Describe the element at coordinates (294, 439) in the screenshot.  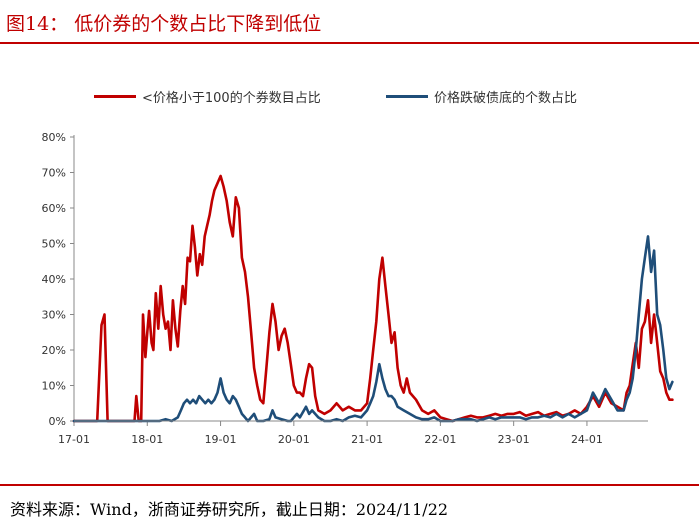
I see `x-tick-label-3: 20-01` at that location.